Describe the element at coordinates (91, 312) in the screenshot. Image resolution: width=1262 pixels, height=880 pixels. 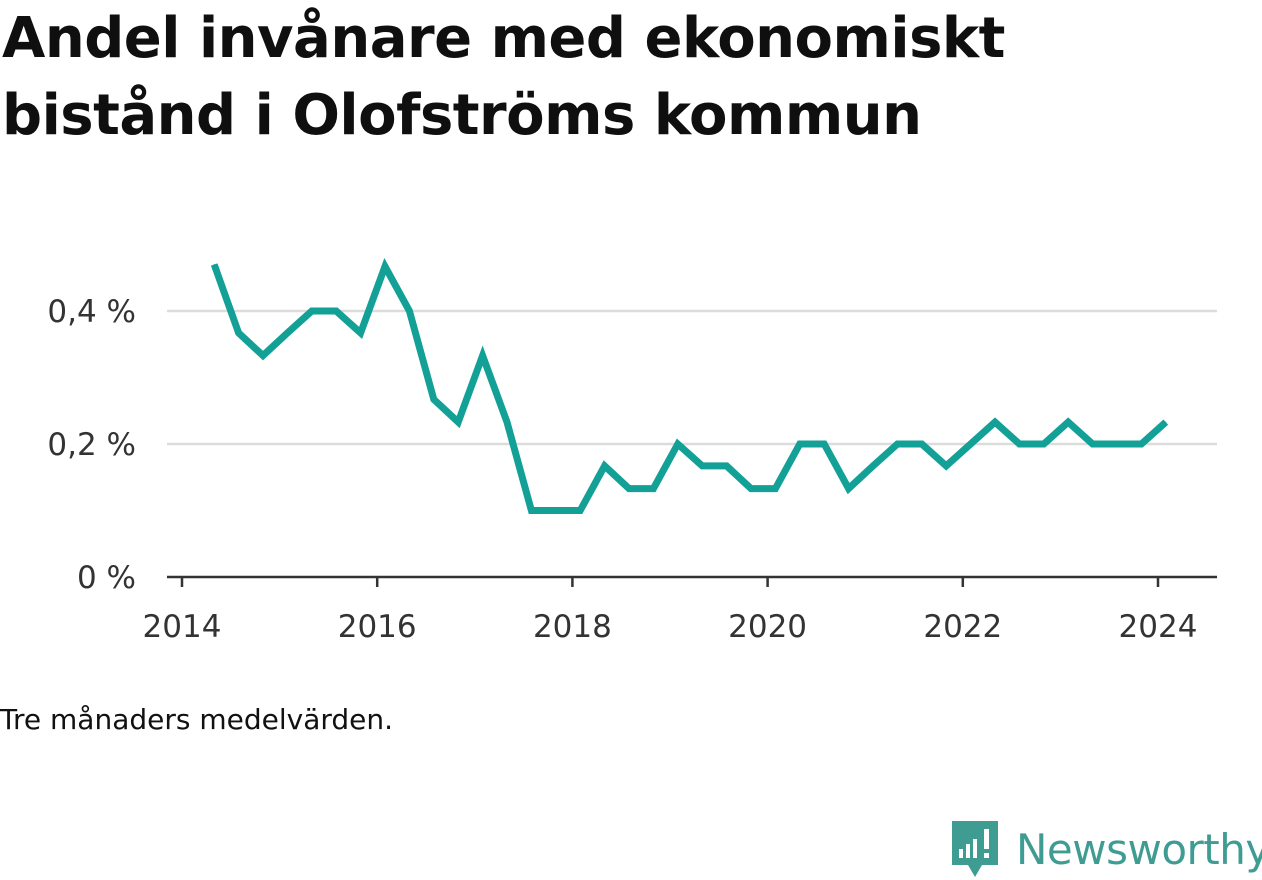
I see `y-tick-label: 0,4 %` at that location.